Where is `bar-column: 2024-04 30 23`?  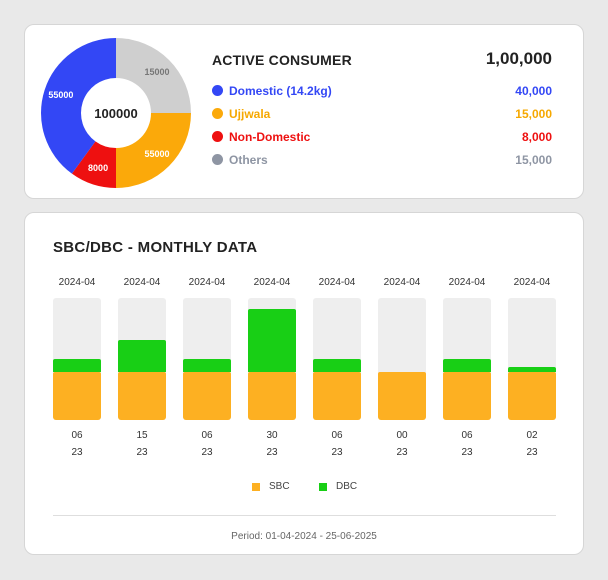 bar-column: 2024-04 30 23 is located at coordinates (272, 372).